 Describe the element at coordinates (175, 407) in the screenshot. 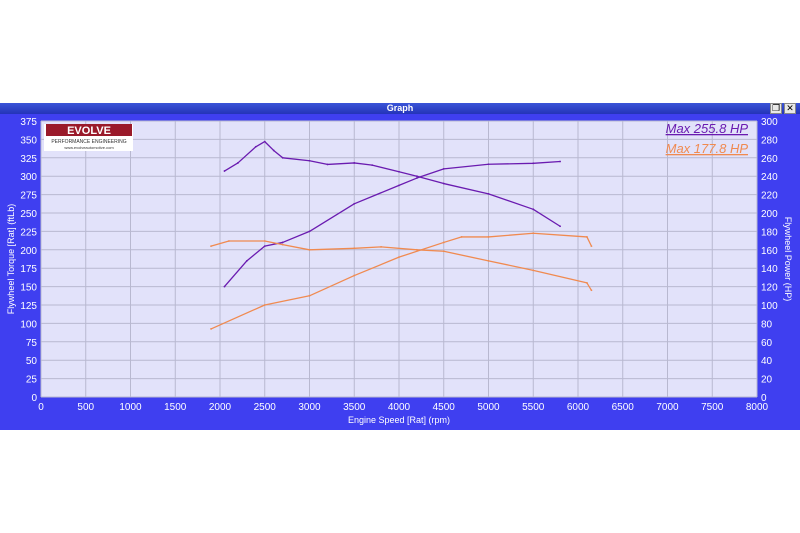

I see `x-tick-label: 1500` at that location.